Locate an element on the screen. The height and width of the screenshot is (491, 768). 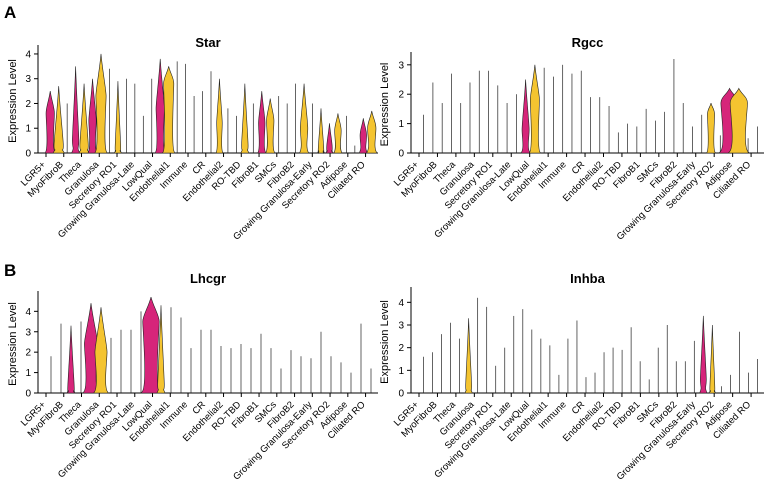
chart-title: Lhcgr is located at coordinates (208, 278).